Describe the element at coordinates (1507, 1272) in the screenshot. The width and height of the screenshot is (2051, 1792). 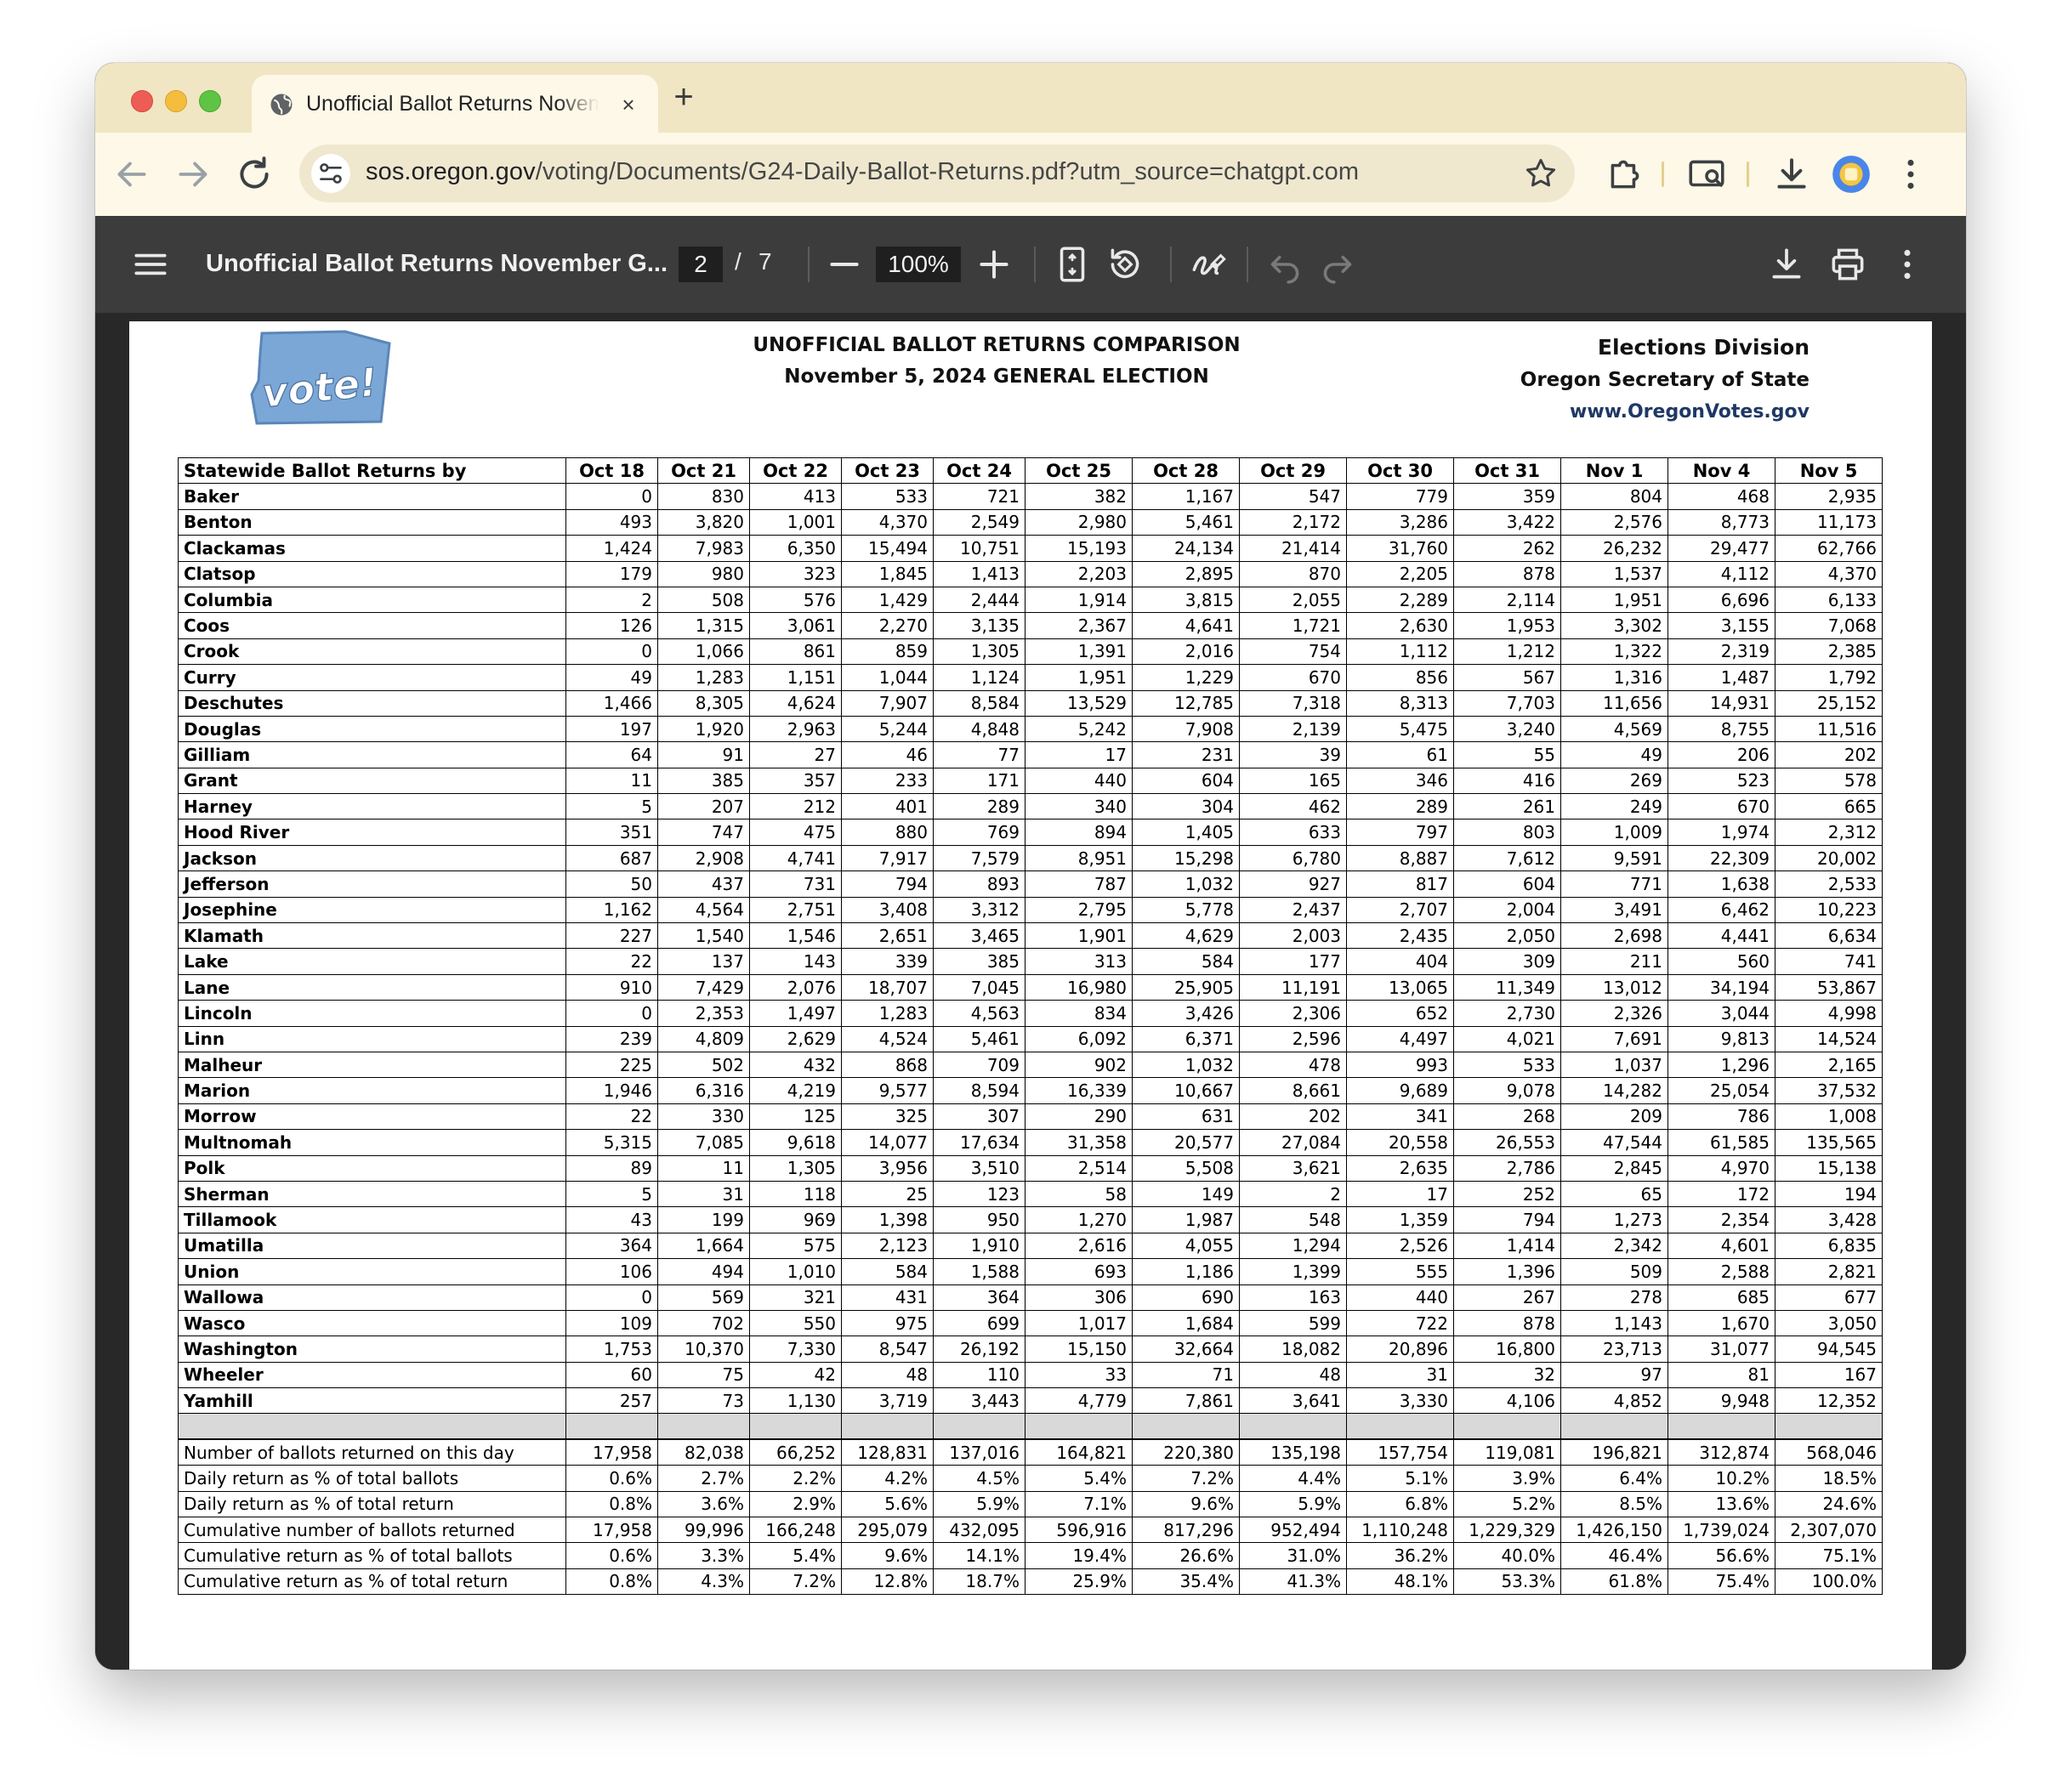
I see `ballot-count-cell: 1,396` at that location.